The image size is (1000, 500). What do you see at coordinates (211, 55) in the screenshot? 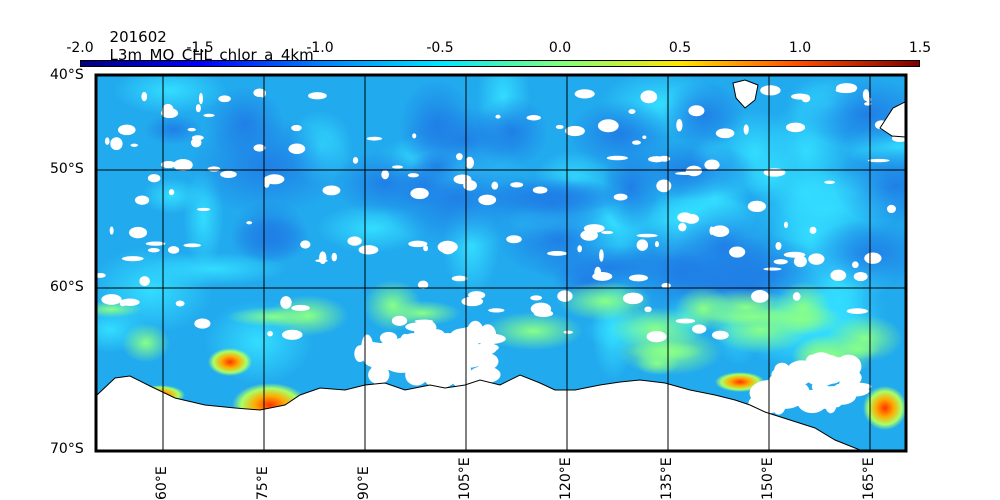
I see `title-product: L3m_MO_CHL_chlor_a_4km` at bounding box center [211, 55].